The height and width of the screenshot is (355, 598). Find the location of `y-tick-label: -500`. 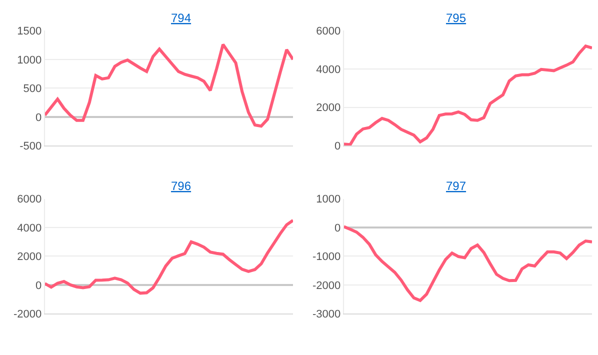

y-tick-label: -500 is located at coordinates (31, 146).